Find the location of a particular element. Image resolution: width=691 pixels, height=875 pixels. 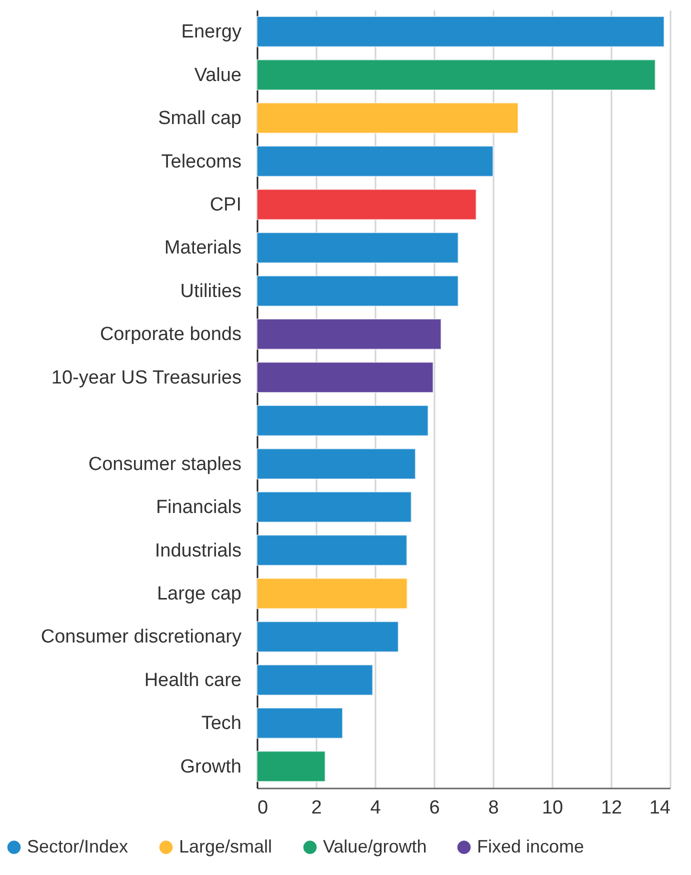

y-tick-label: Tech is located at coordinates (221, 723).